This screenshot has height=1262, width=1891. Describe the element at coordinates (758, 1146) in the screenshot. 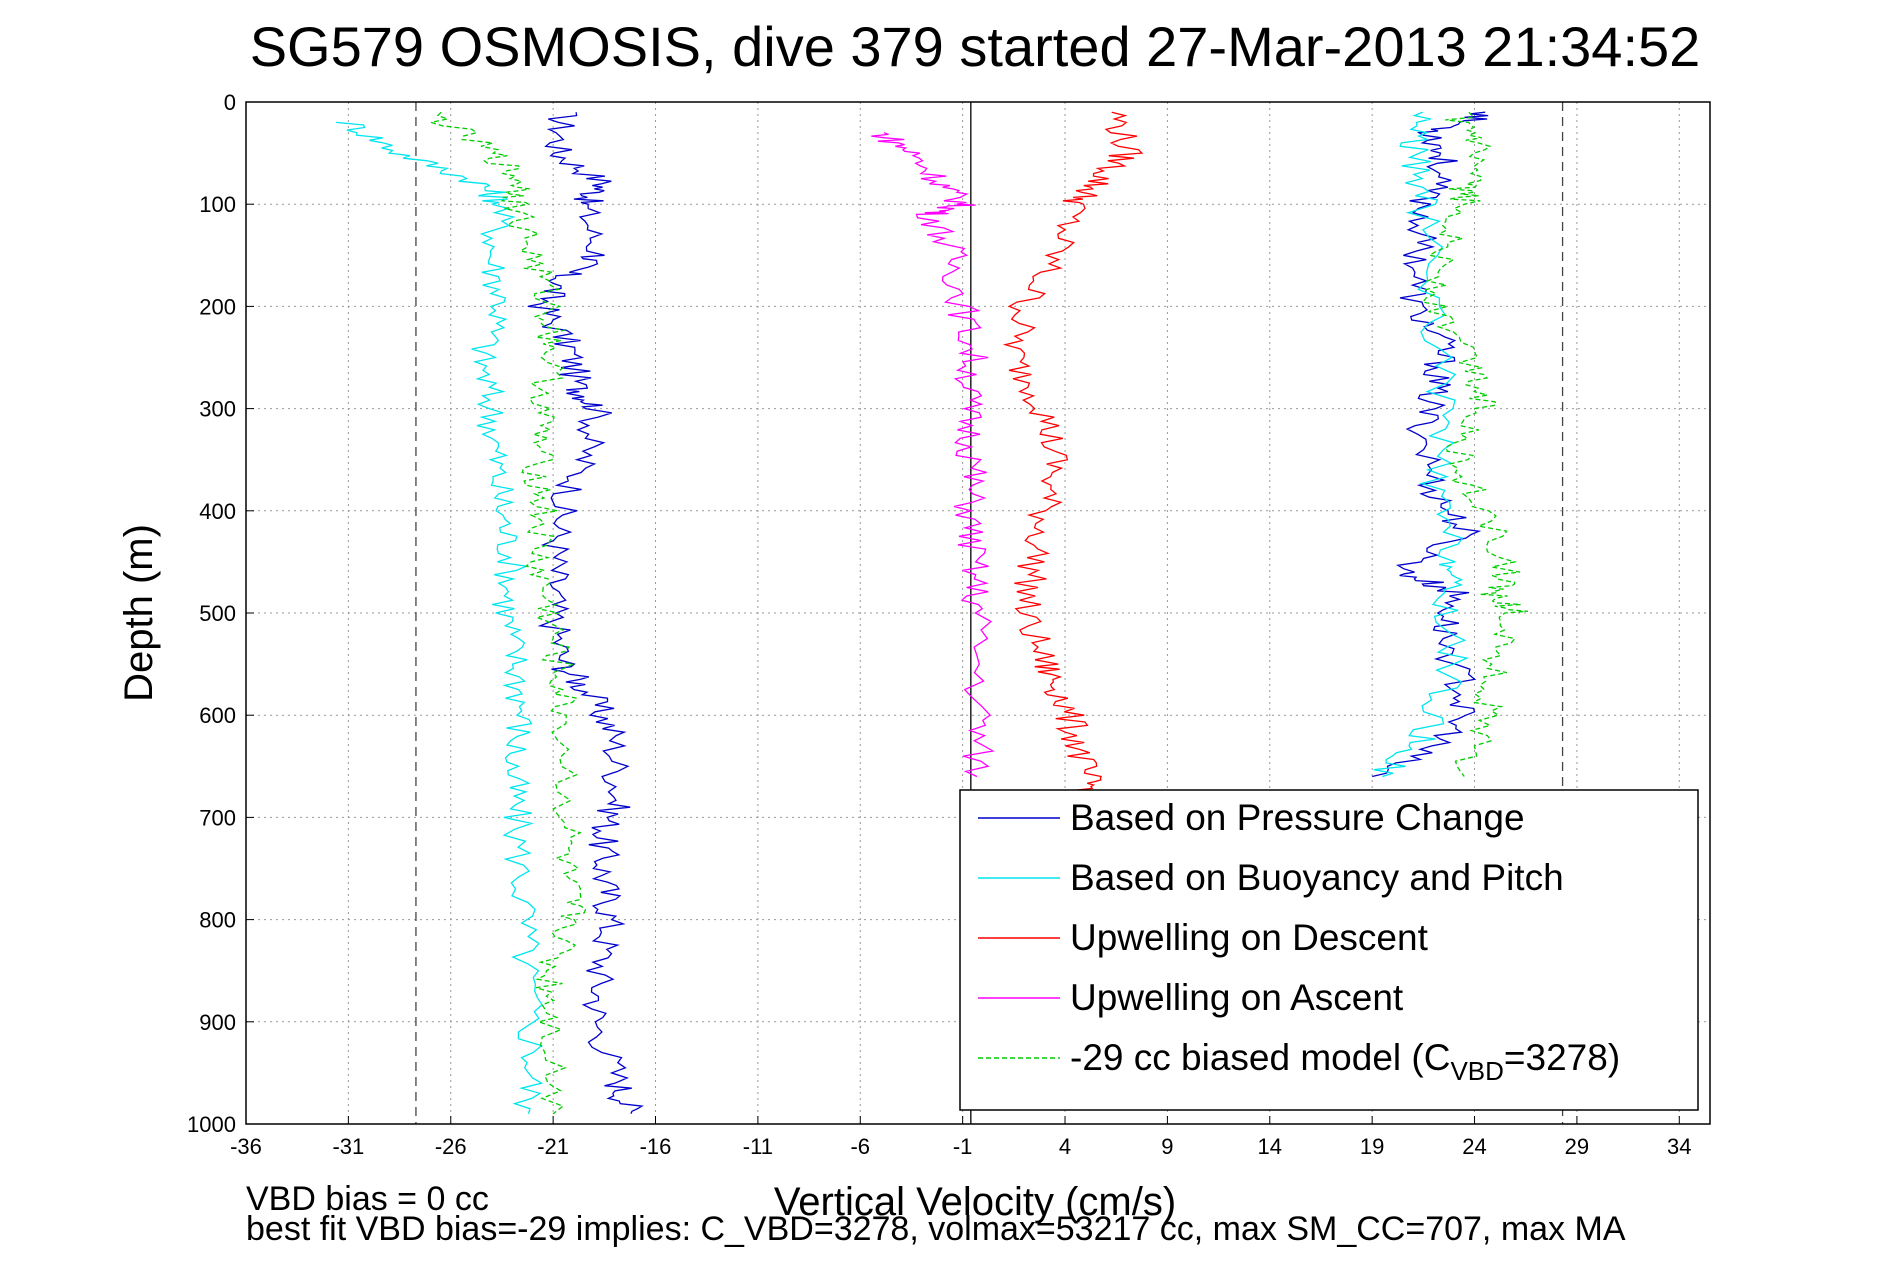

I see `x-tick-label: -11` at that location.